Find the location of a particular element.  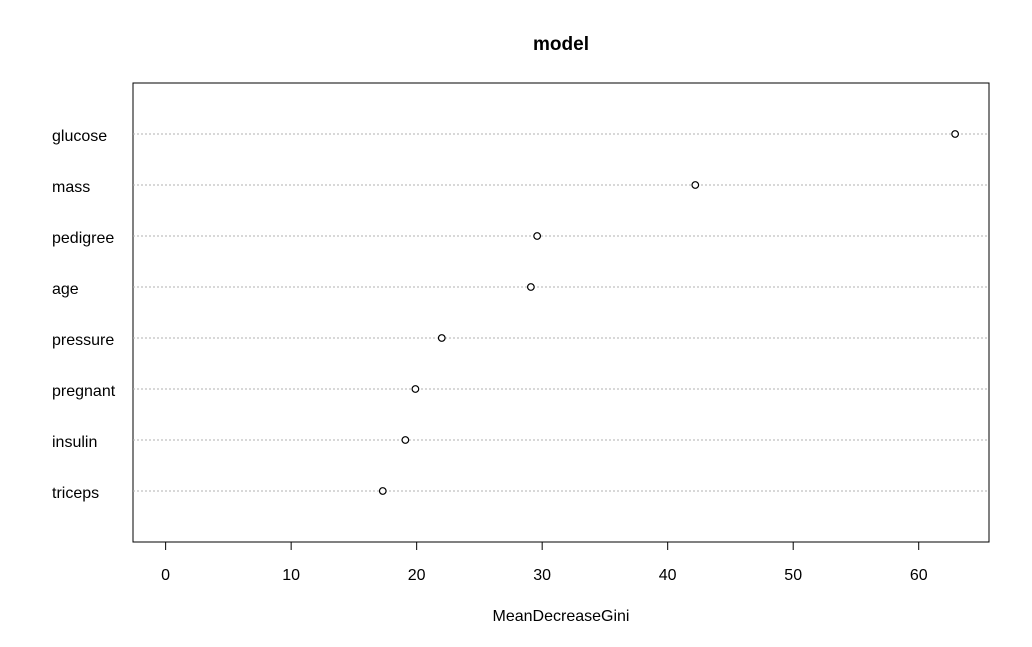

x-tick-label: 30 is located at coordinates (542, 575).